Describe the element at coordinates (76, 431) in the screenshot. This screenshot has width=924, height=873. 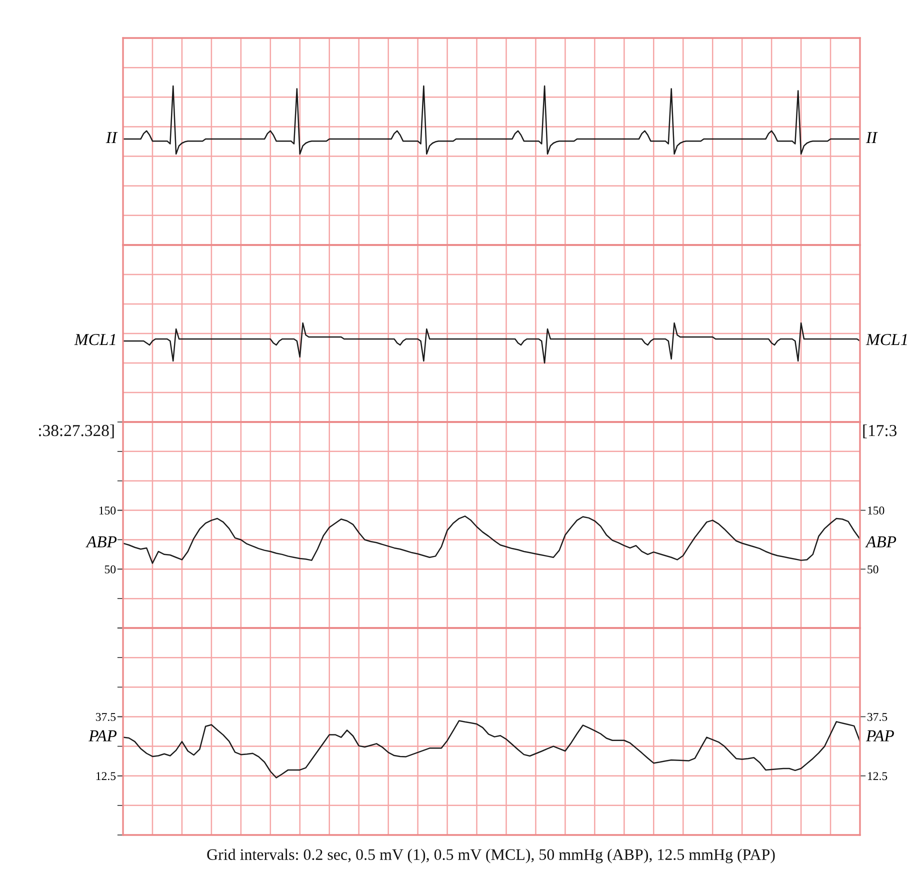
I see `text: :38:27.328]` at that location.